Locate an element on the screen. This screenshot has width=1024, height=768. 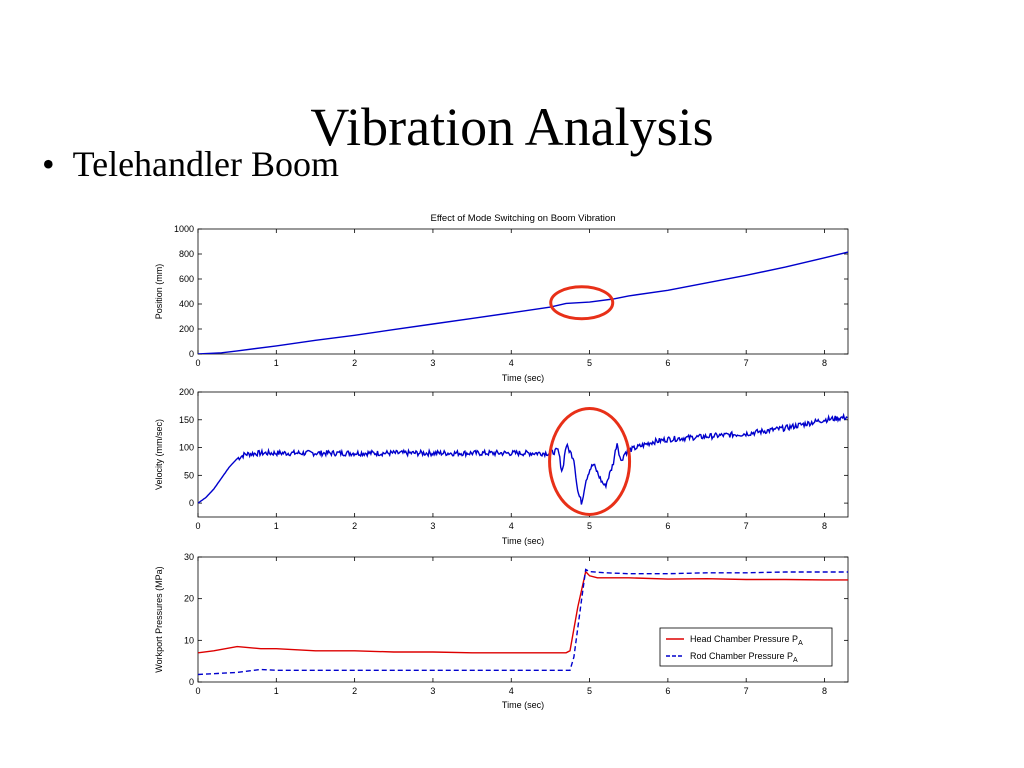
slide-title: Vibration Analysis is located at coordinates (512, 127).